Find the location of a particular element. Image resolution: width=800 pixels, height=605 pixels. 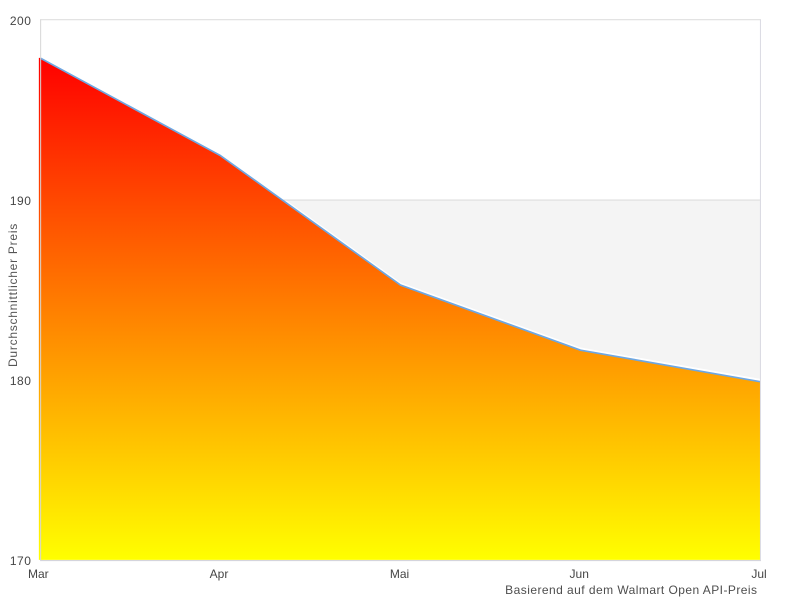

svg-text: Mar is located at coordinates (38, 574).